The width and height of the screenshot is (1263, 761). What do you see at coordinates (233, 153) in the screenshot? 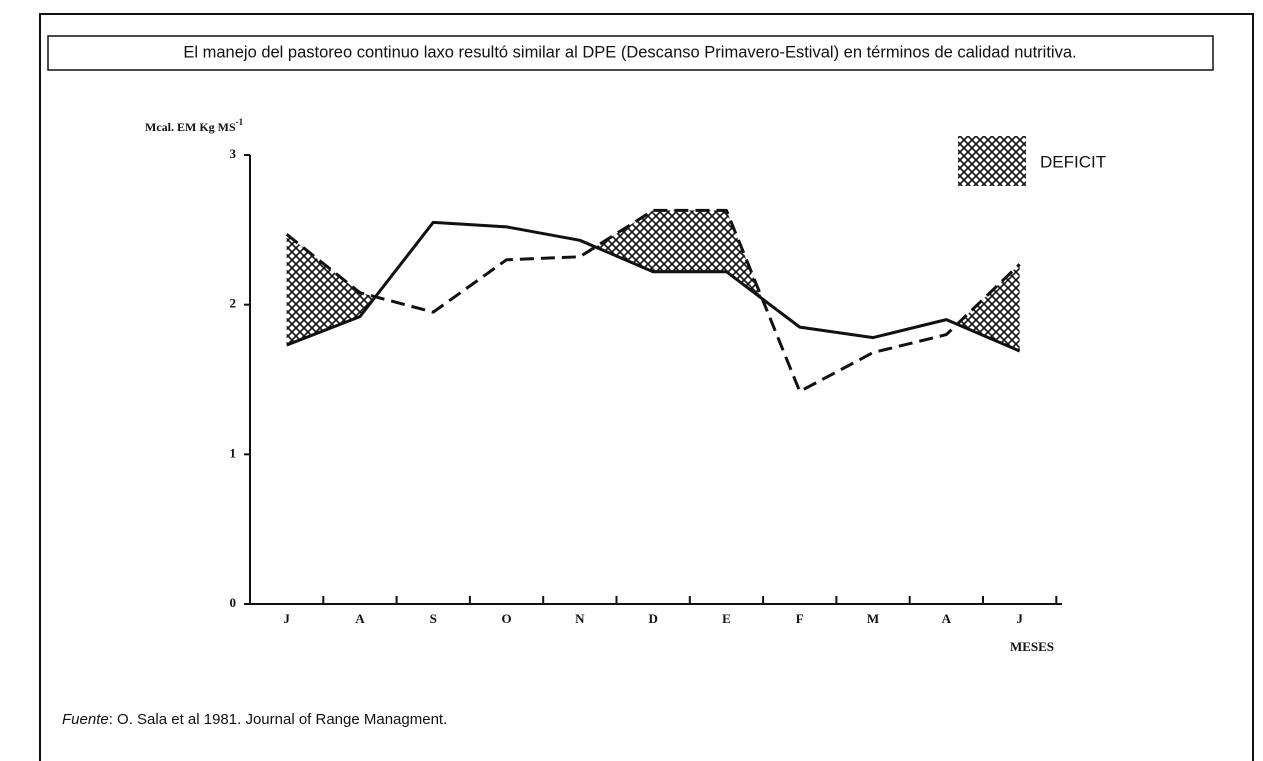
I see `y-tick-label: 3` at bounding box center [233, 153].